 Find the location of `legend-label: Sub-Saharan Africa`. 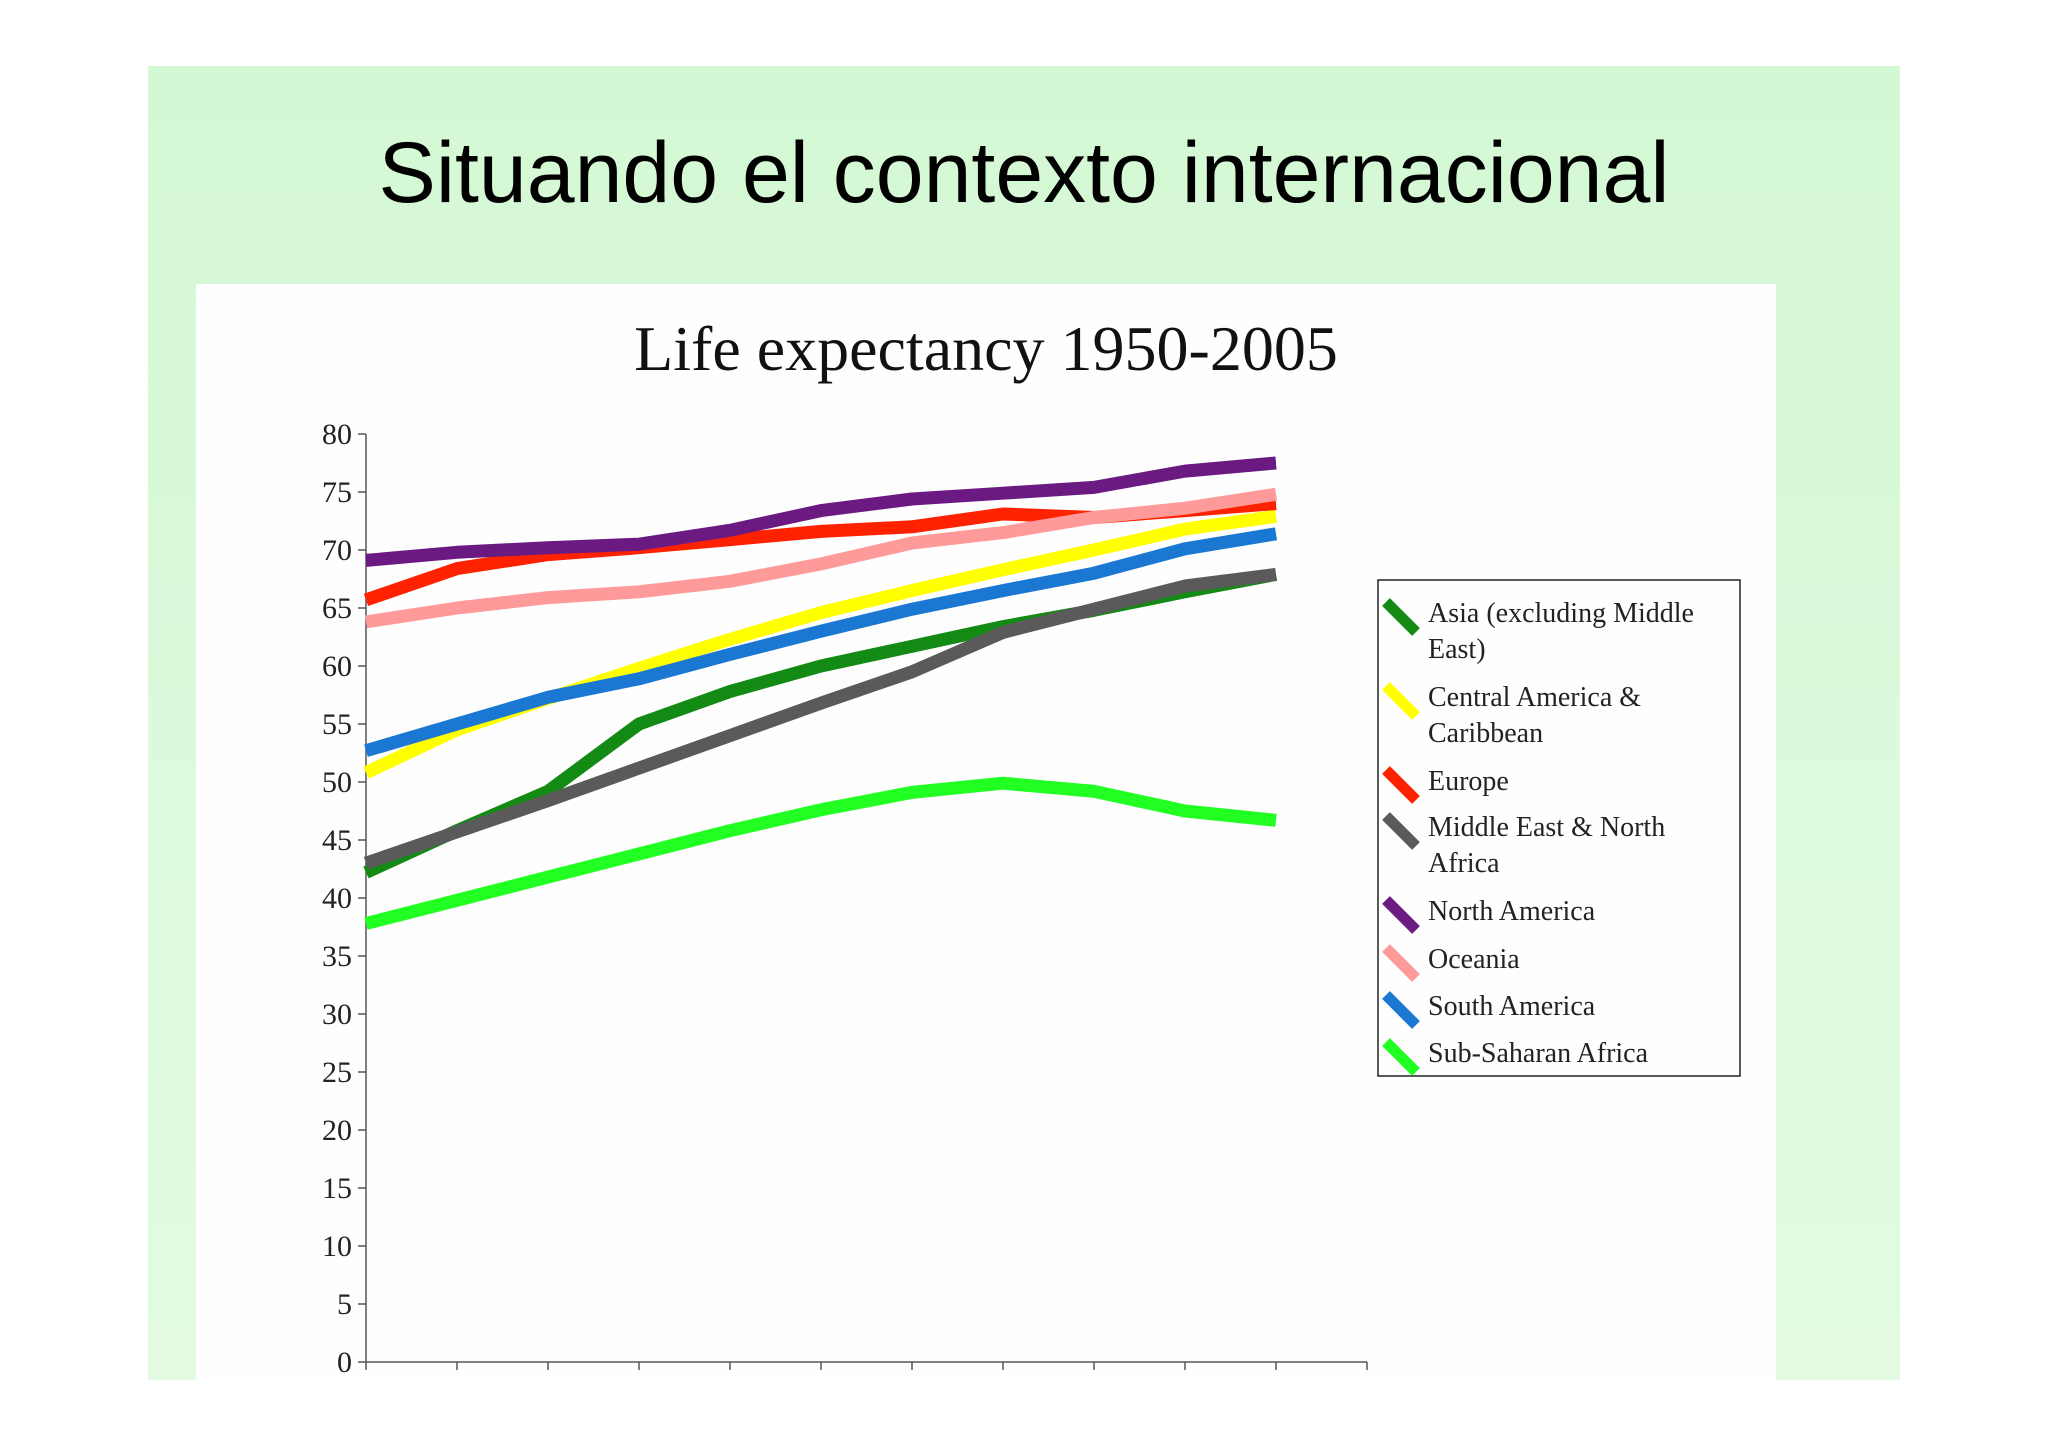

legend-label: Sub-Saharan Africa is located at coordinates (1538, 1053).